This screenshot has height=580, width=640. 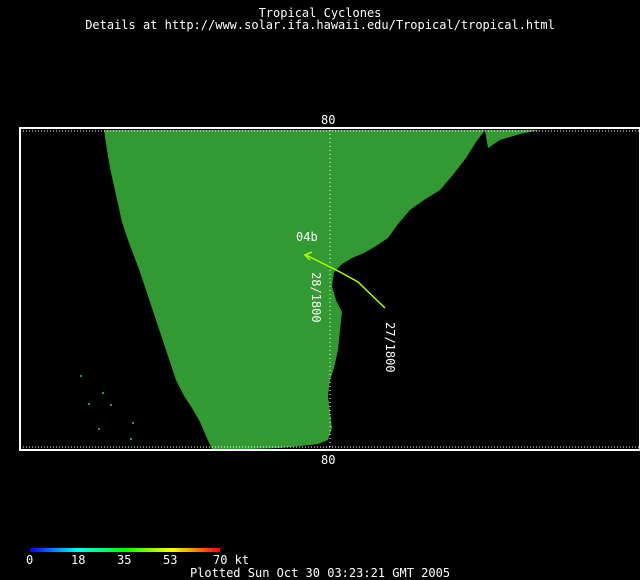 What do you see at coordinates (320, 573) in the screenshot?
I see `plotted-timestamp: Plotted Sun Oct 30 03:23:21 GMT 2005` at bounding box center [320, 573].